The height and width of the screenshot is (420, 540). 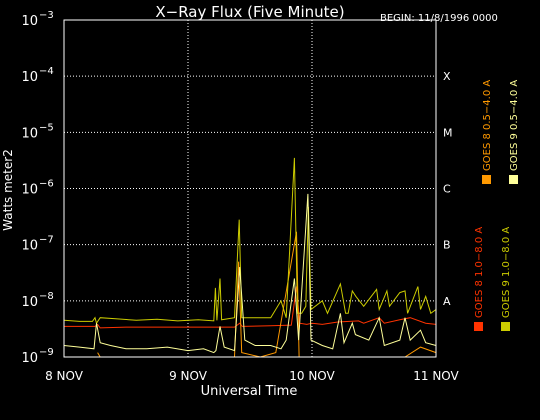 What do you see at coordinates (448, 132) in the screenshot?
I see `flare-class-label: M` at bounding box center [448, 132].